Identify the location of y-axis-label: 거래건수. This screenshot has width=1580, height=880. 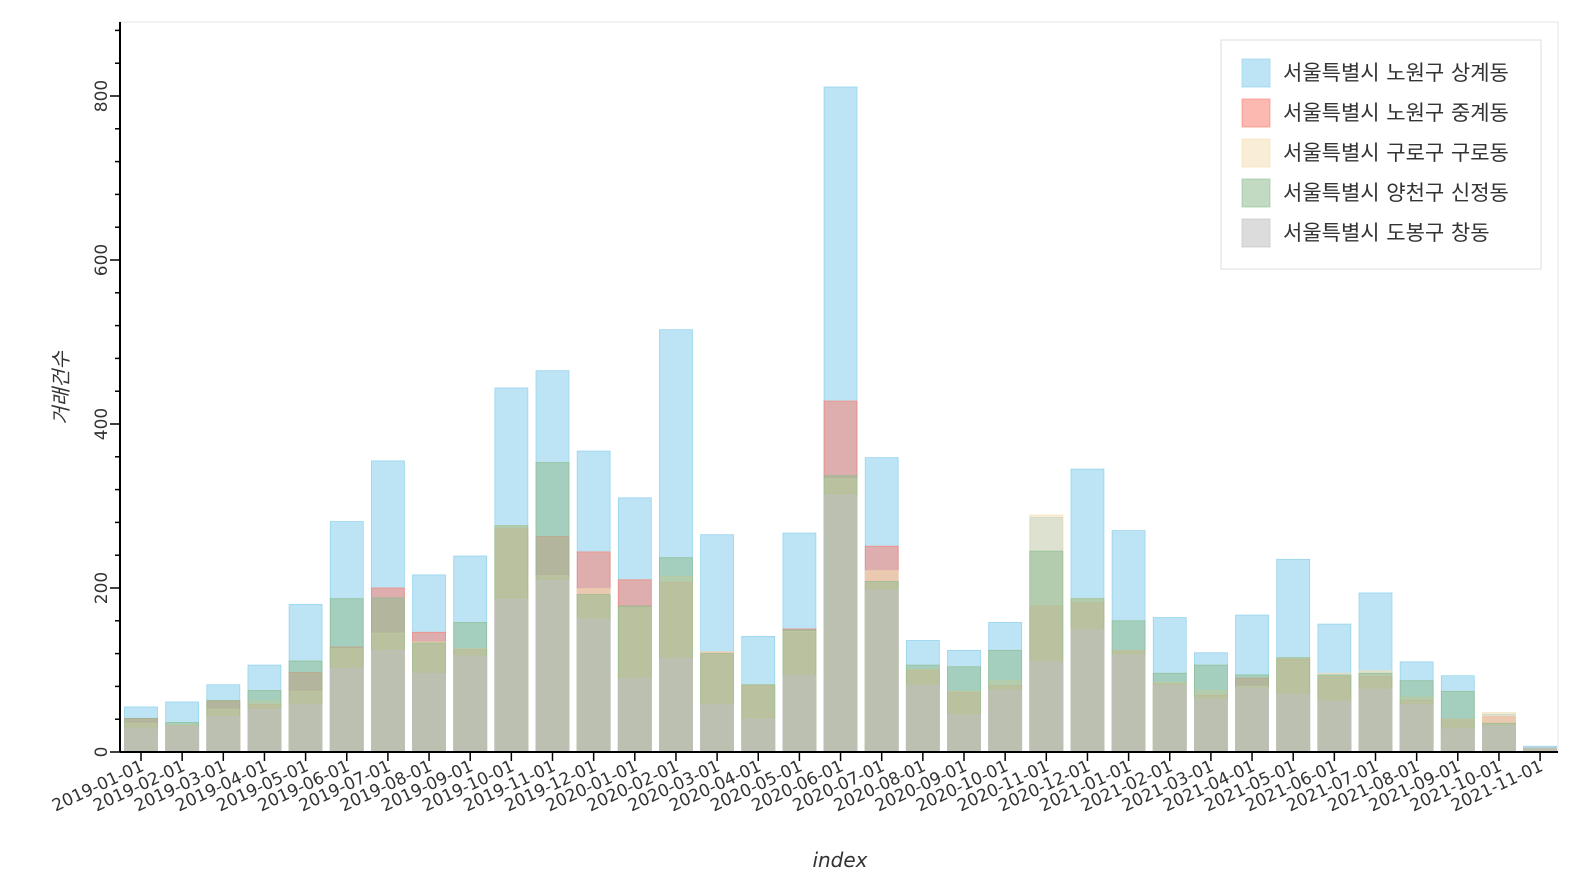
(61, 388).